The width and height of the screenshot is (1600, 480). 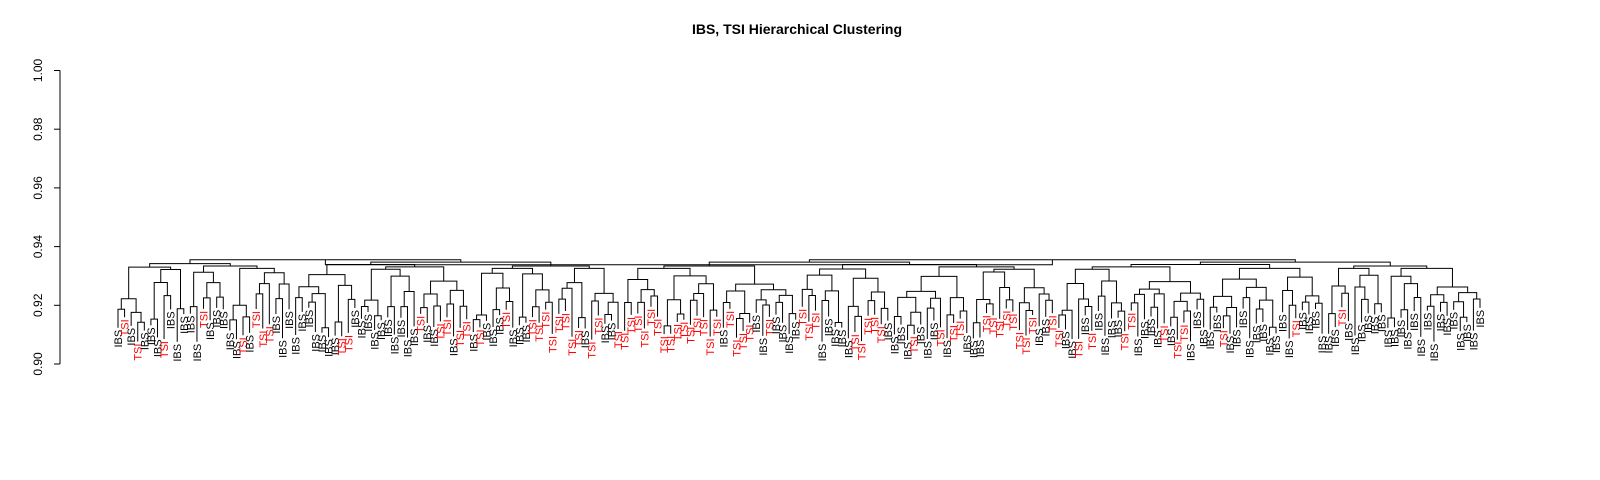 What do you see at coordinates (799, 300) in the screenshot?
I see `dendrogram-branches` at bounding box center [799, 300].